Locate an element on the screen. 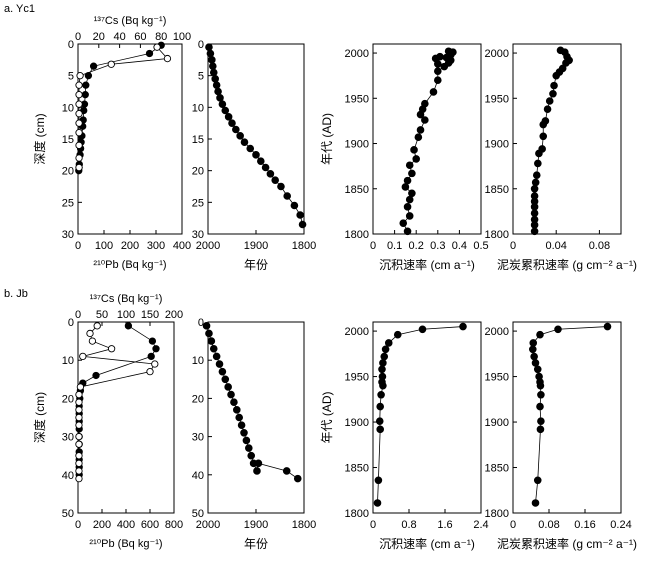 Image resolution: width=650 pixels, height=561 pixels. row-label-a: a. Yc1 is located at coordinates (19, 9).